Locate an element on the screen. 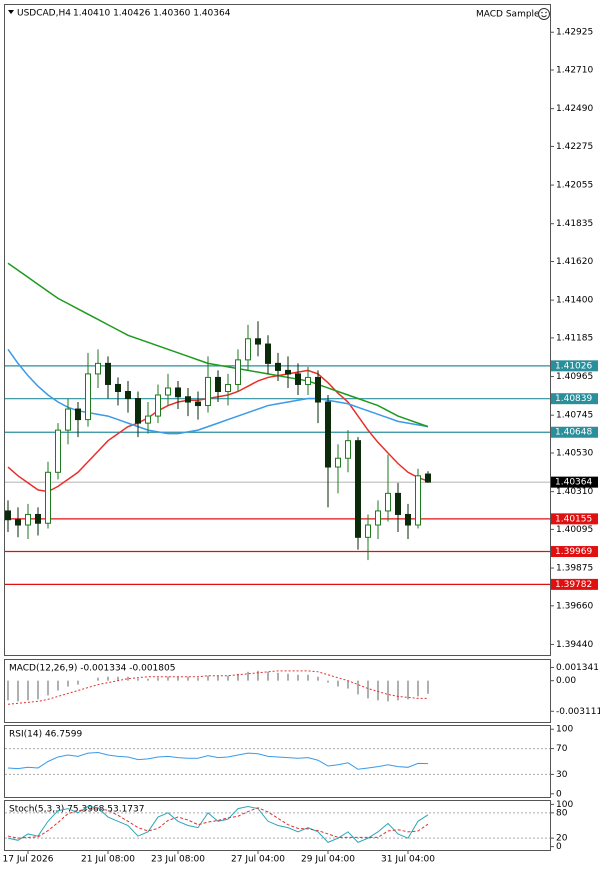 The width and height of the screenshot is (600, 870). x-tick-label: 29 Jul 04:00 is located at coordinates (328, 860).